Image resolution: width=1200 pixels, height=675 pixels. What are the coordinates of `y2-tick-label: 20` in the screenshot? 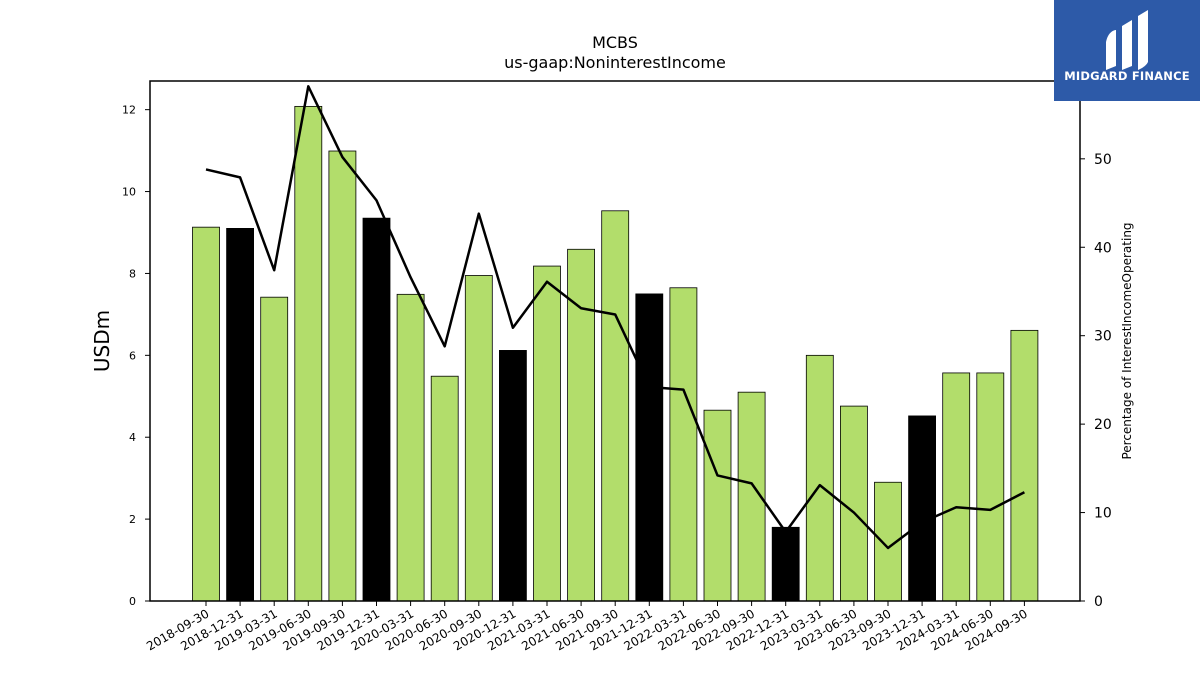 It's located at (1103, 425).